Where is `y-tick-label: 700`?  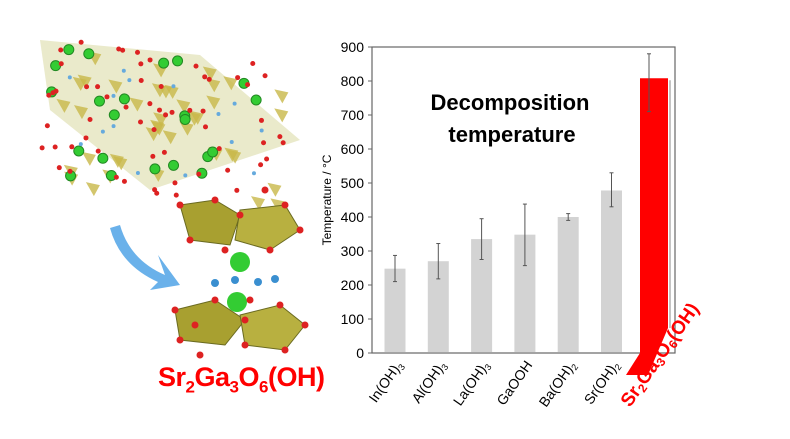
y-tick-label: 700 is located at coordinates (353, 115).